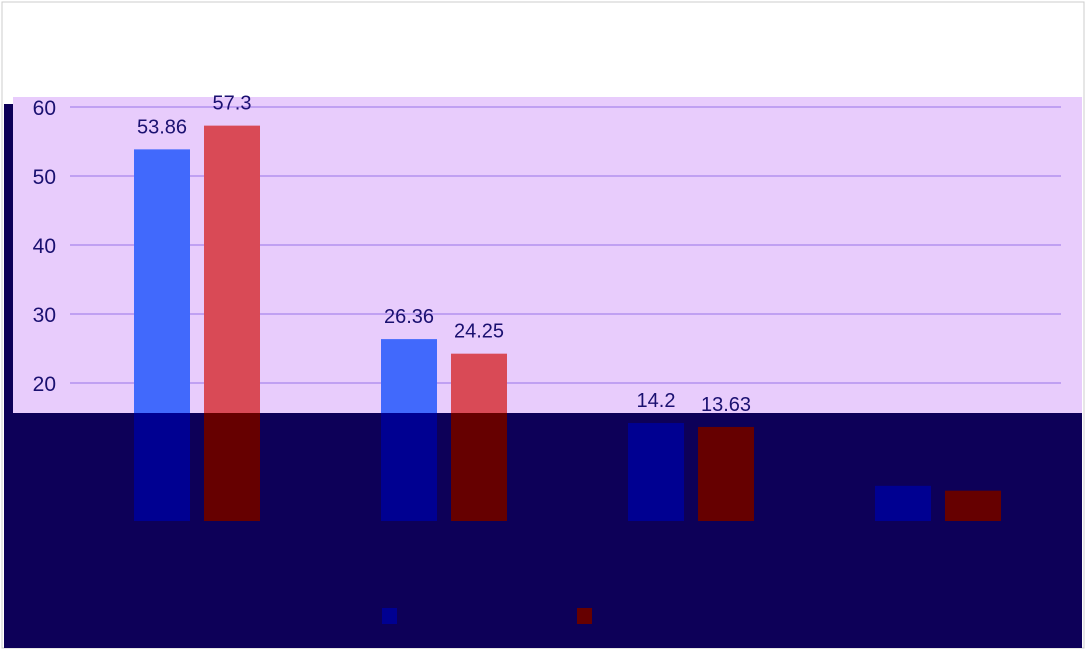 The image size is (1086, 655). What do you see at coordinates (44, 108) in the screenshot?
I see `y-tick-label: 60` at bounding box center [44, 108].